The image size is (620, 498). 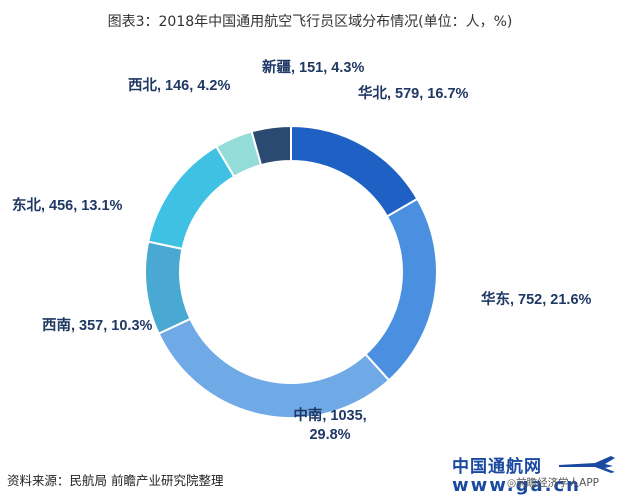 What do you see at coordinates (413, 93) in the screenshot?
I see `data-label-华北: 华北, 579, 16.7%` at bounding box center [413, 93].